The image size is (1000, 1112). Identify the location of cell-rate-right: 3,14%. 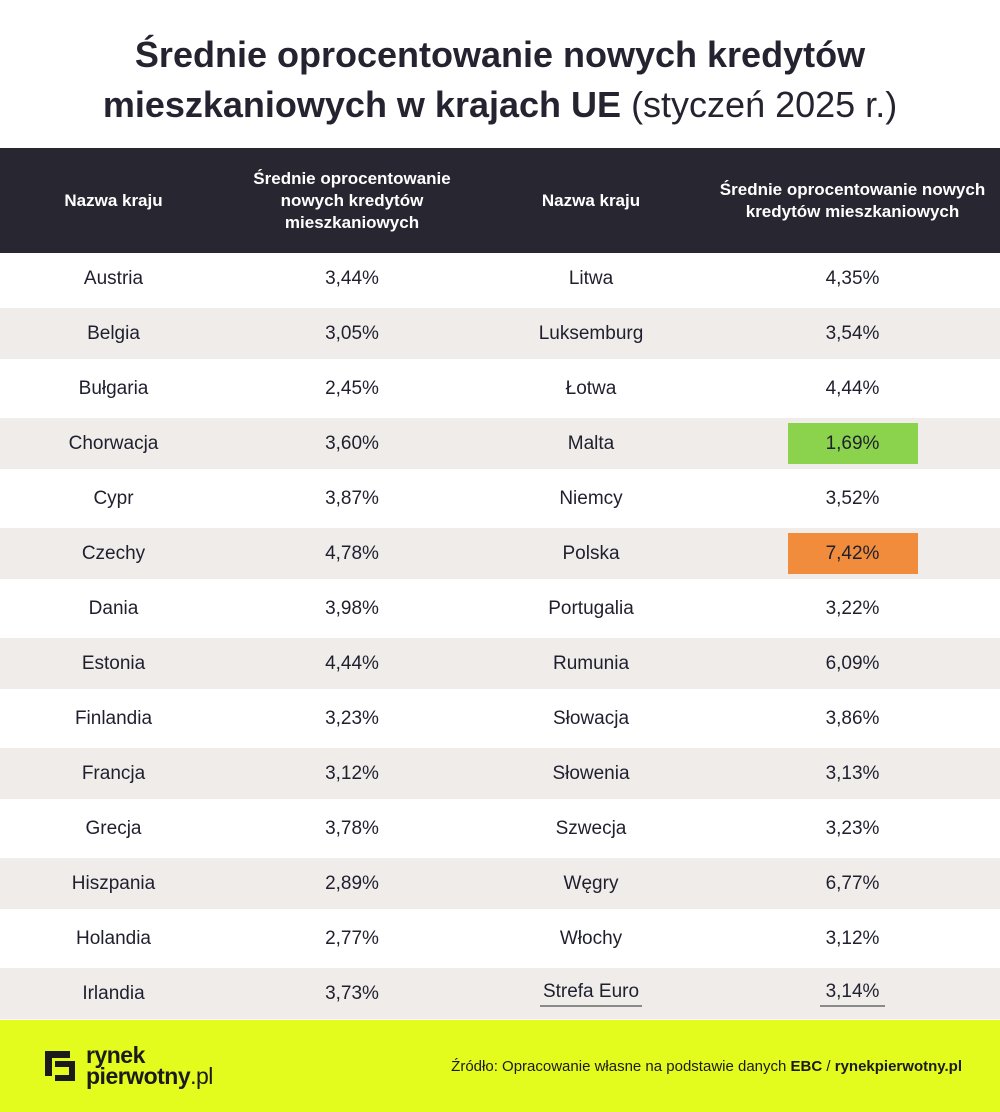
(852, 994).